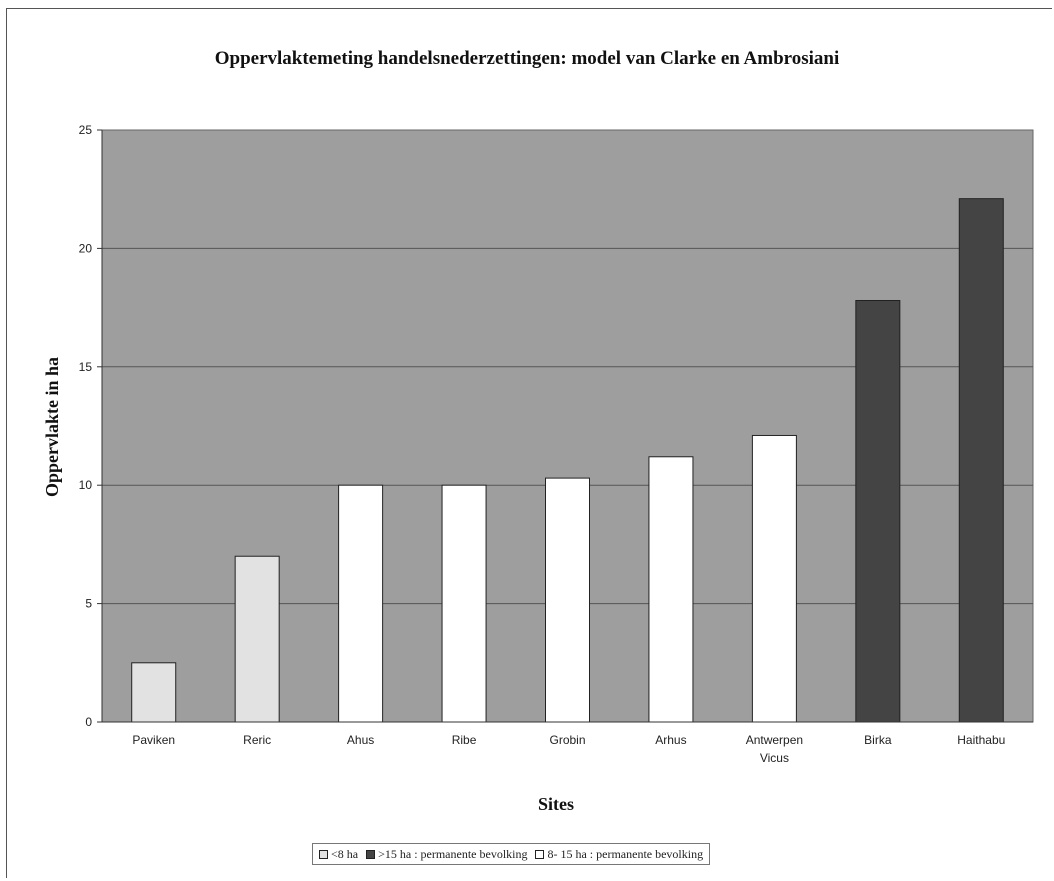 The width and height of the screenshot is (1054, 881). Describe the element at coordinates (878, 511) in the screenshot. I see `bar-birka` at that location.